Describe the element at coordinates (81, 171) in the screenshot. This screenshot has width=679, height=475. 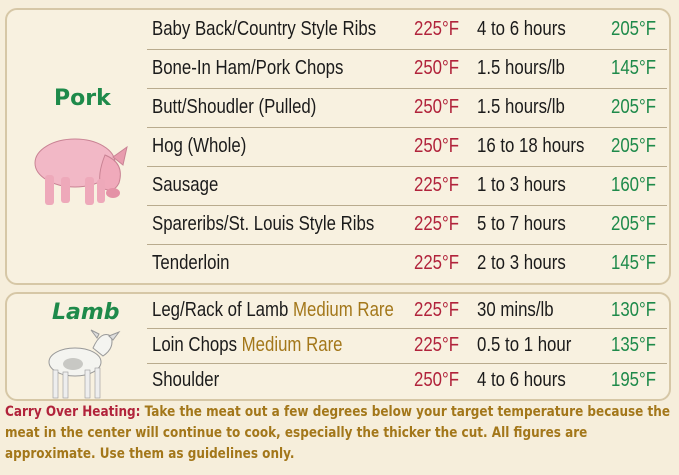
I see `pig-icon` at that location.